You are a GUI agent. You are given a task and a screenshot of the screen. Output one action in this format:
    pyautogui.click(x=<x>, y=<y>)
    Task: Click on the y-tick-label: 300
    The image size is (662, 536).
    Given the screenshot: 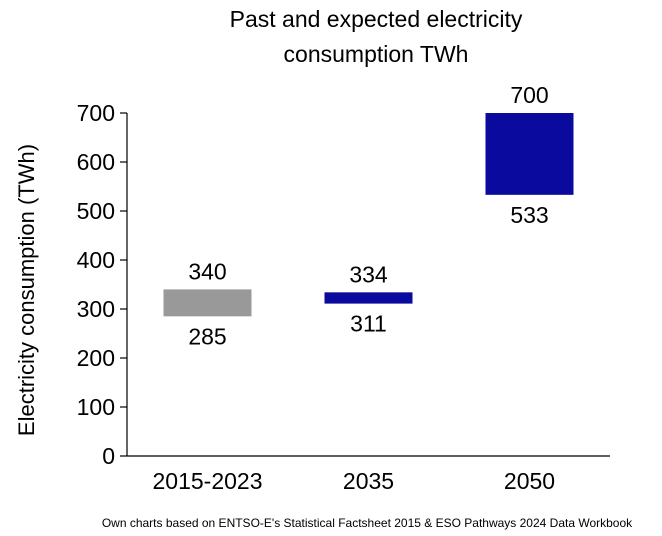 What is the action you would take?
    pyautogui.click(x=96, y=309)
    